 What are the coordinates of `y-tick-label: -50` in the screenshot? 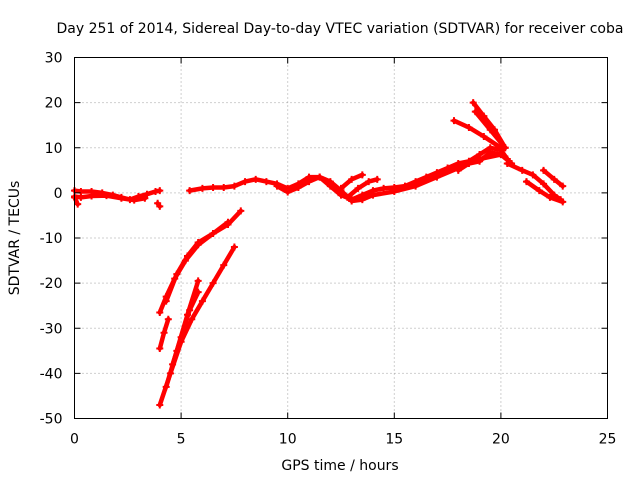 It's located at (51, 420).